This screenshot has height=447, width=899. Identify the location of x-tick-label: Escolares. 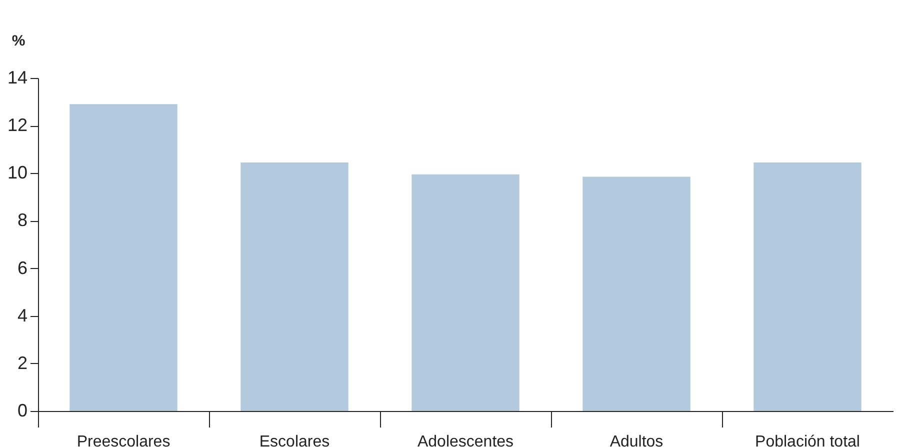
(294, 440).